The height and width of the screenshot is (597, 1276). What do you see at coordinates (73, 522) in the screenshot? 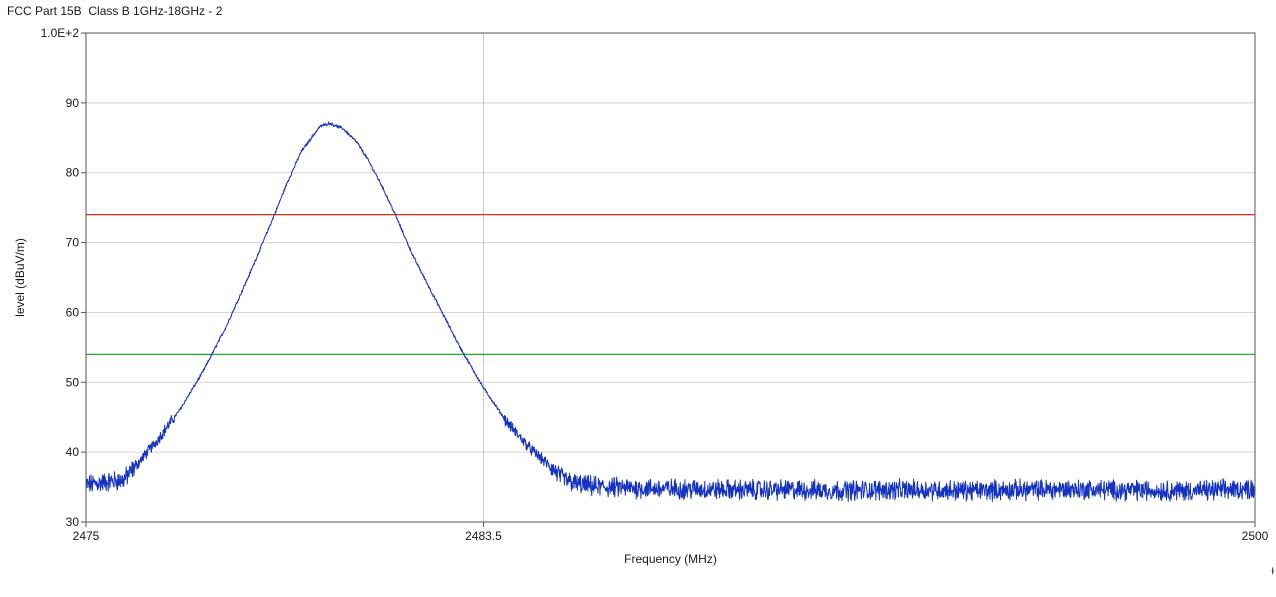
I see `y-tick-label: 30` at bounding box center [73, 522].